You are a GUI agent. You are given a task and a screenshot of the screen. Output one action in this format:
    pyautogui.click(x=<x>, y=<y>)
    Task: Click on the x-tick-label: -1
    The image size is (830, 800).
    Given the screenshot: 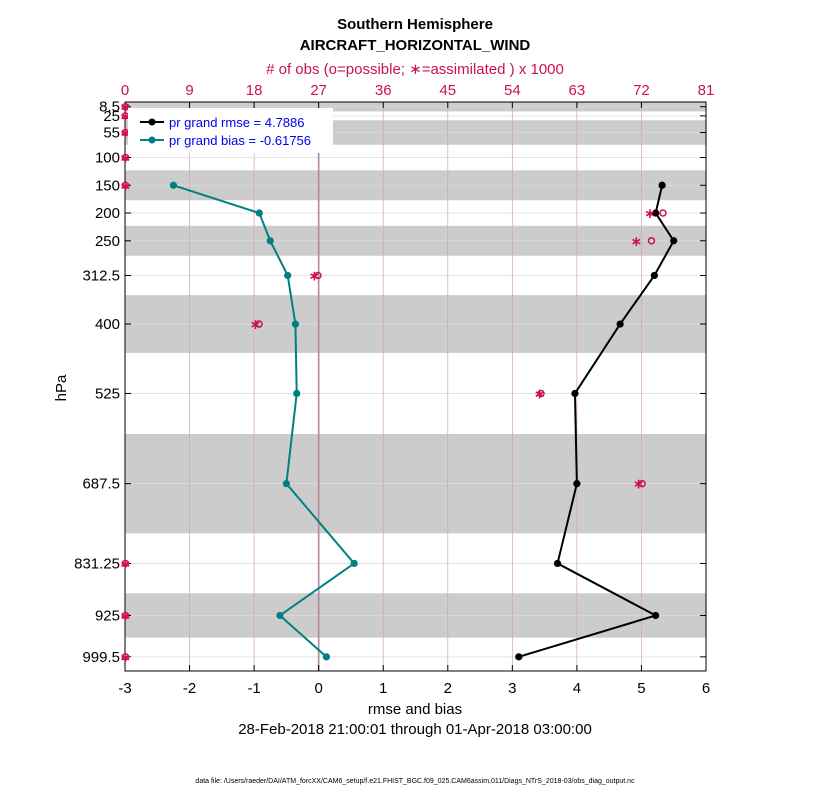 What is the action you would take?
    pyautogui.click(x=253, y=688)
    